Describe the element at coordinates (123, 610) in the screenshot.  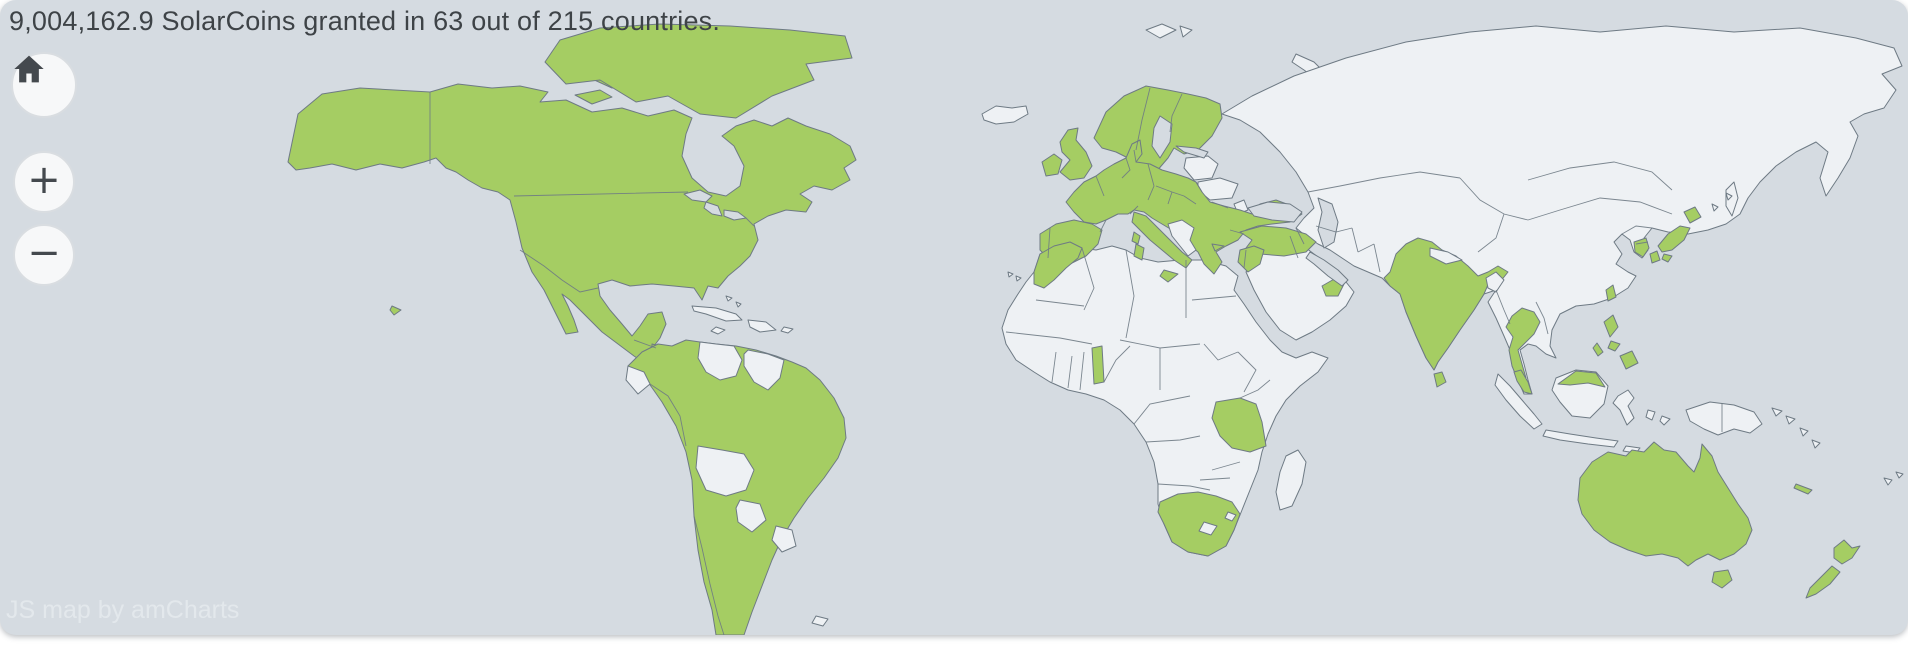
I see `amcharts-watermark-link: JS map by amCharts` at that location.